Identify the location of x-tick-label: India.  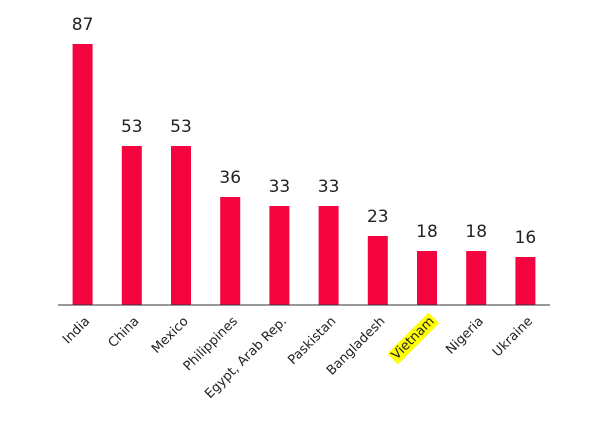
(76, 330).